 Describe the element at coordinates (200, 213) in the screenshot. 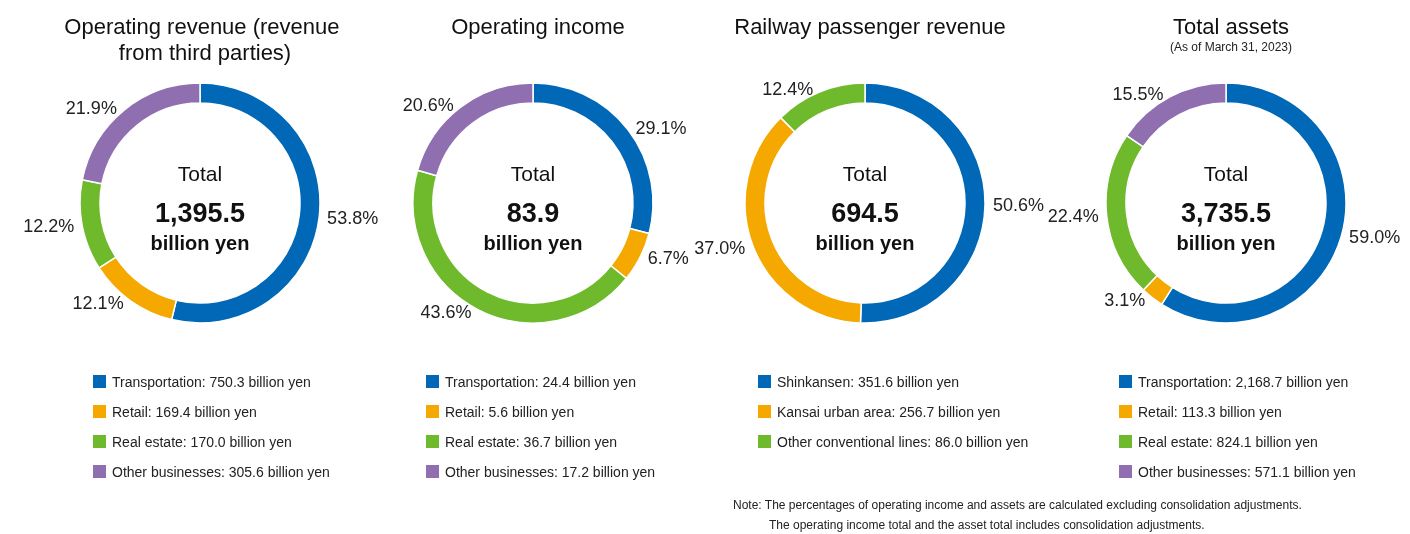

I see `text: 1,395.5` at that location.